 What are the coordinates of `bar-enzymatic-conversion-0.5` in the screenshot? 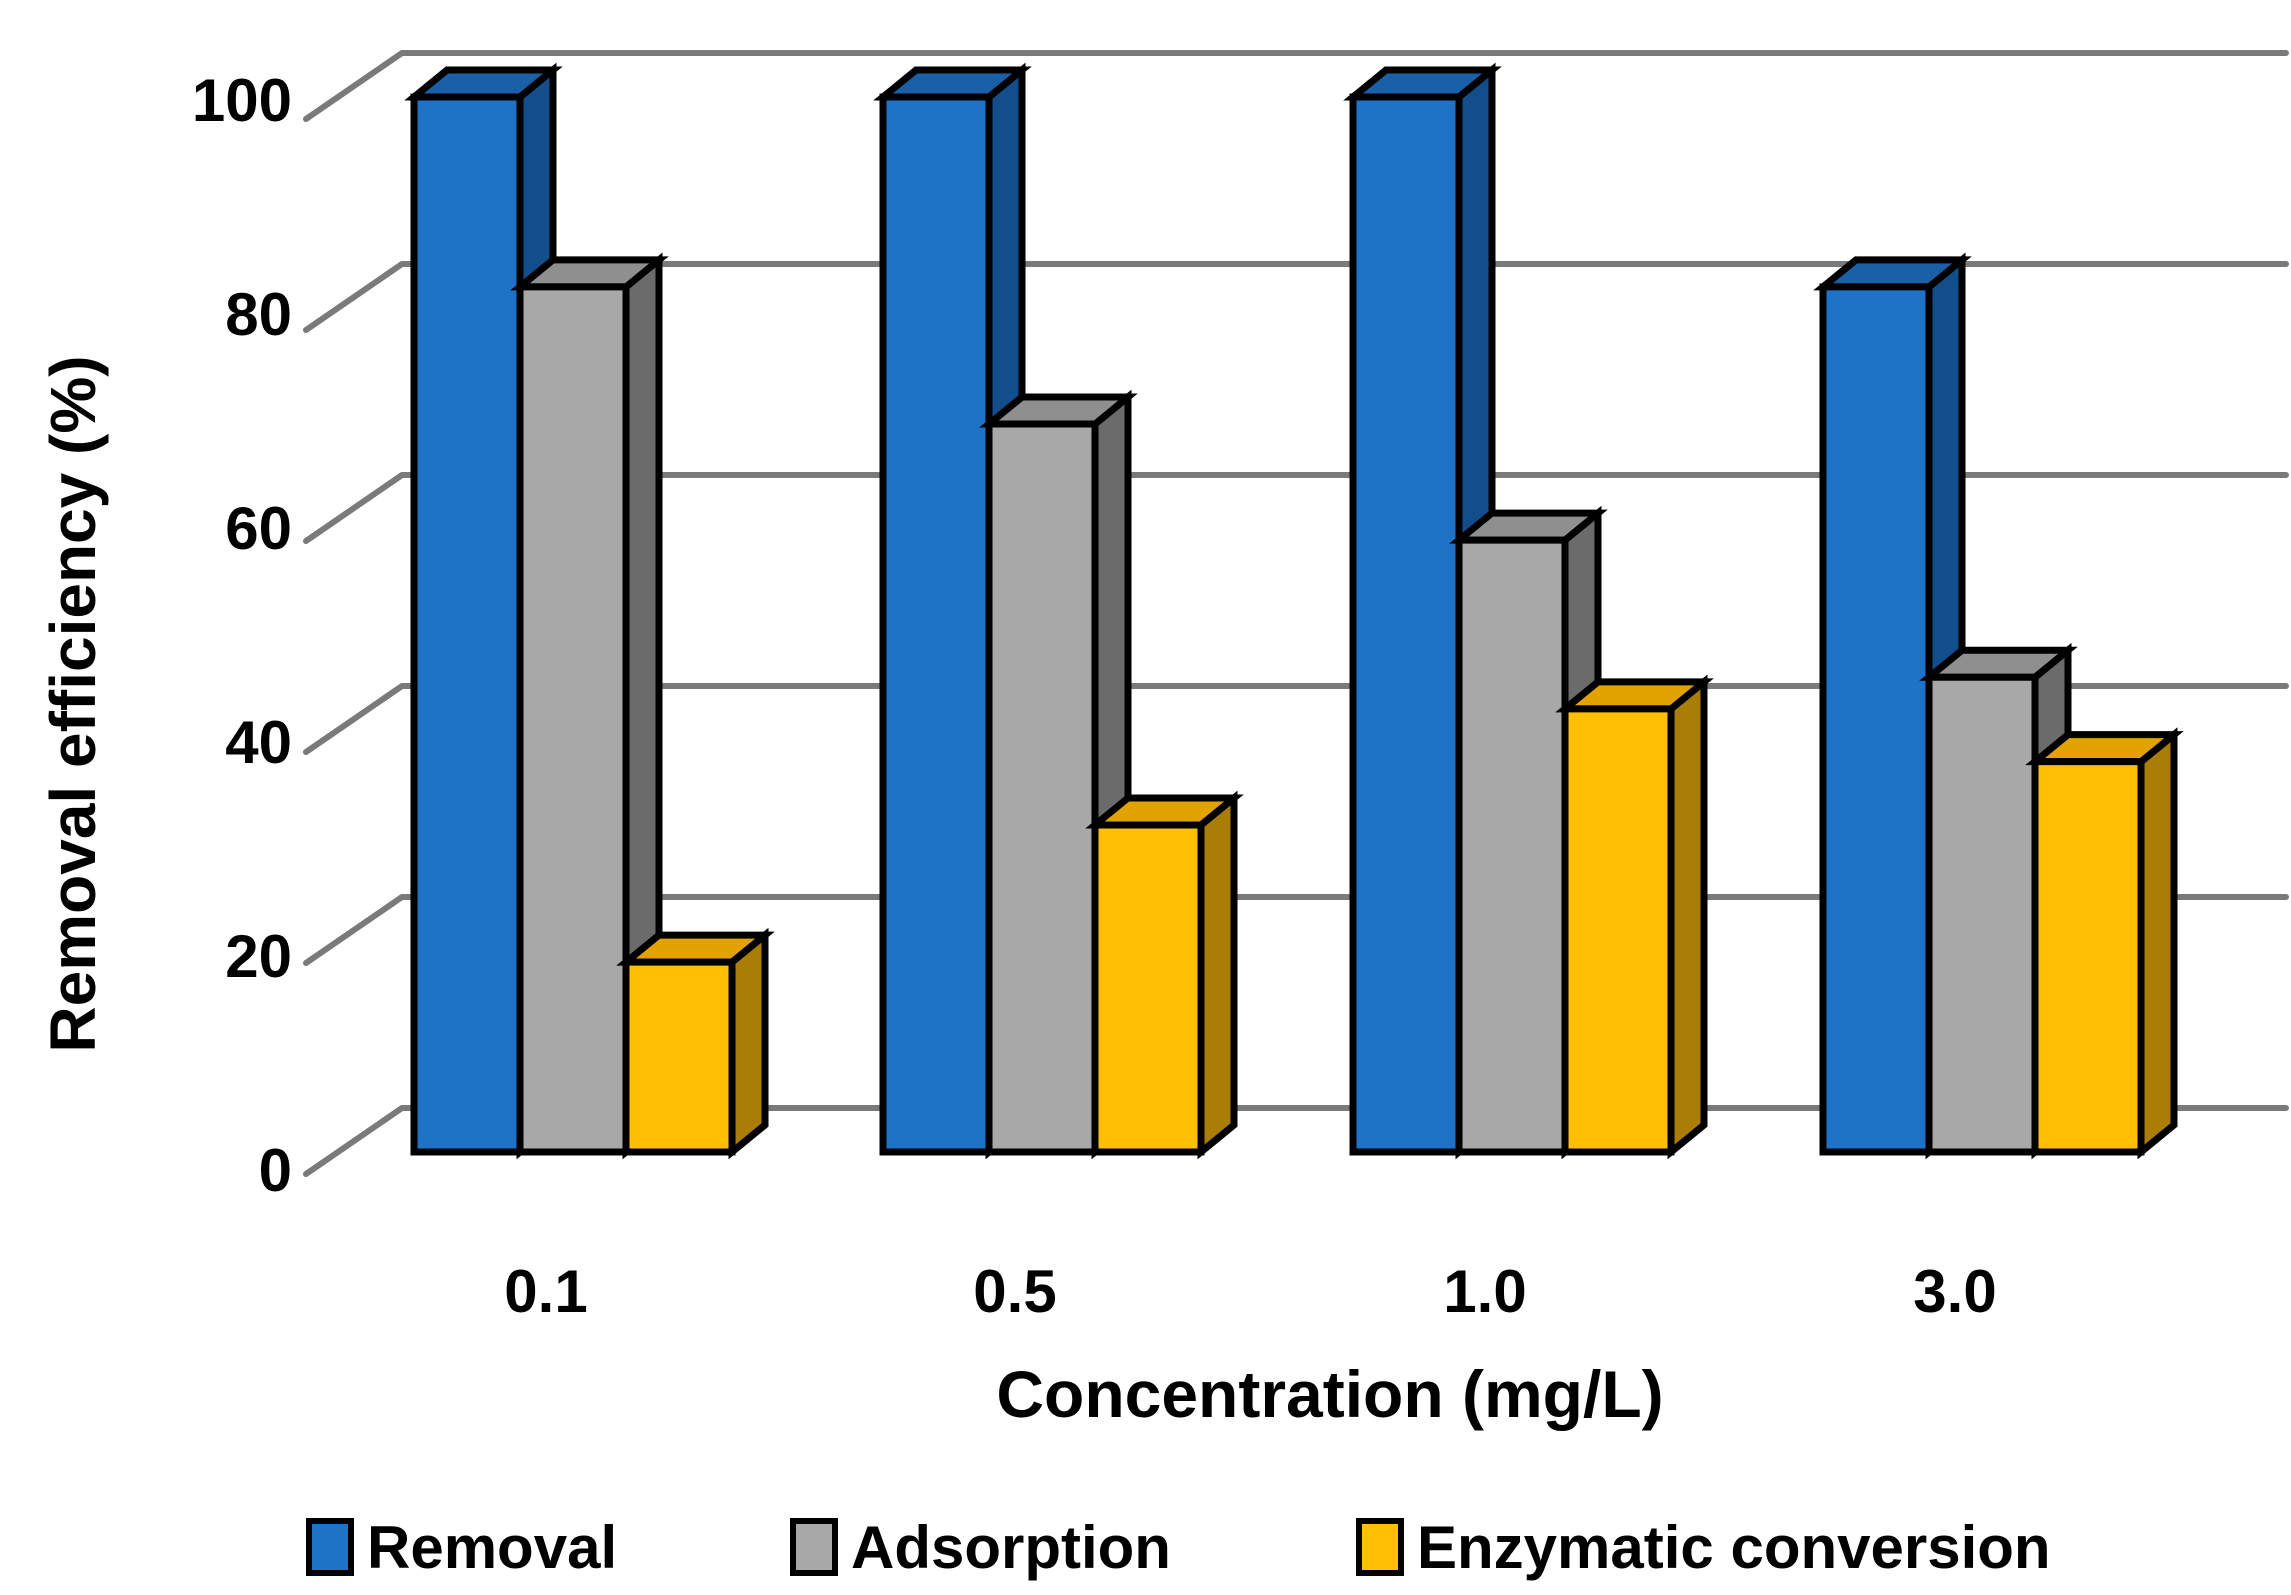 It's located at (1164, 975).